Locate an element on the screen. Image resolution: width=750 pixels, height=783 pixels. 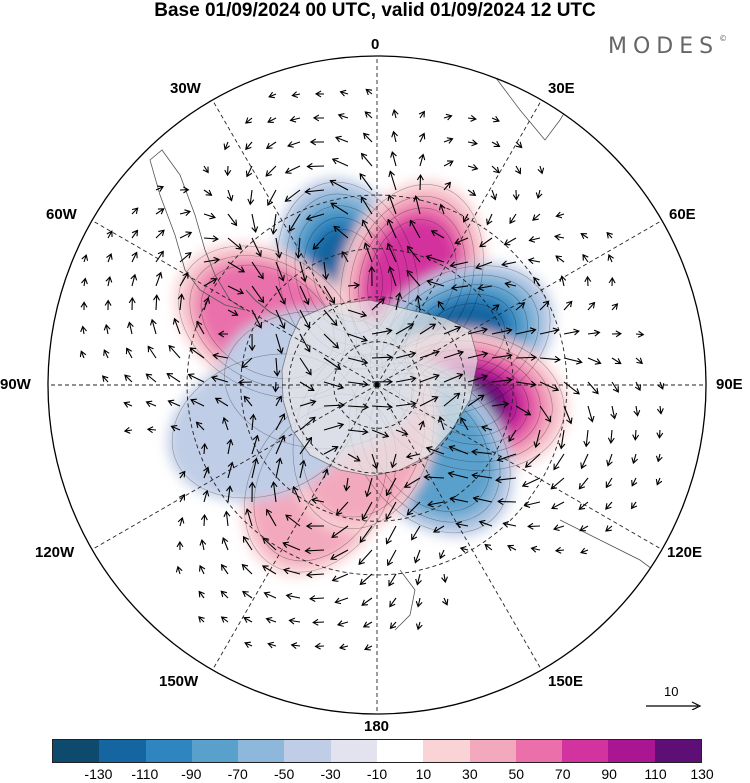
south-pole-marker is located at coordinates (377, 385).